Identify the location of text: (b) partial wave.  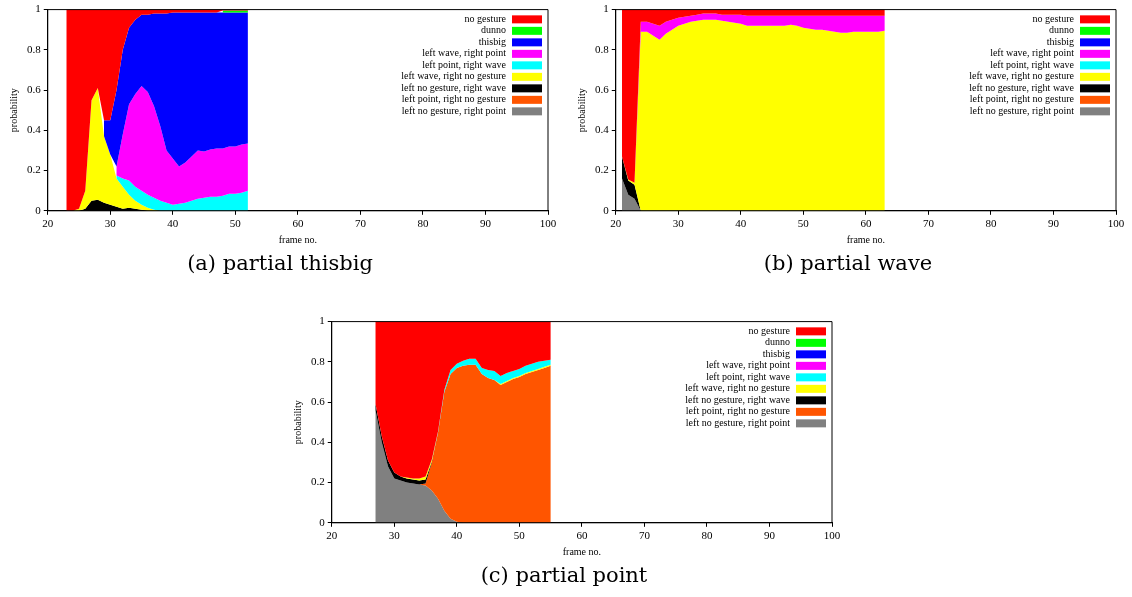
(848, 263).